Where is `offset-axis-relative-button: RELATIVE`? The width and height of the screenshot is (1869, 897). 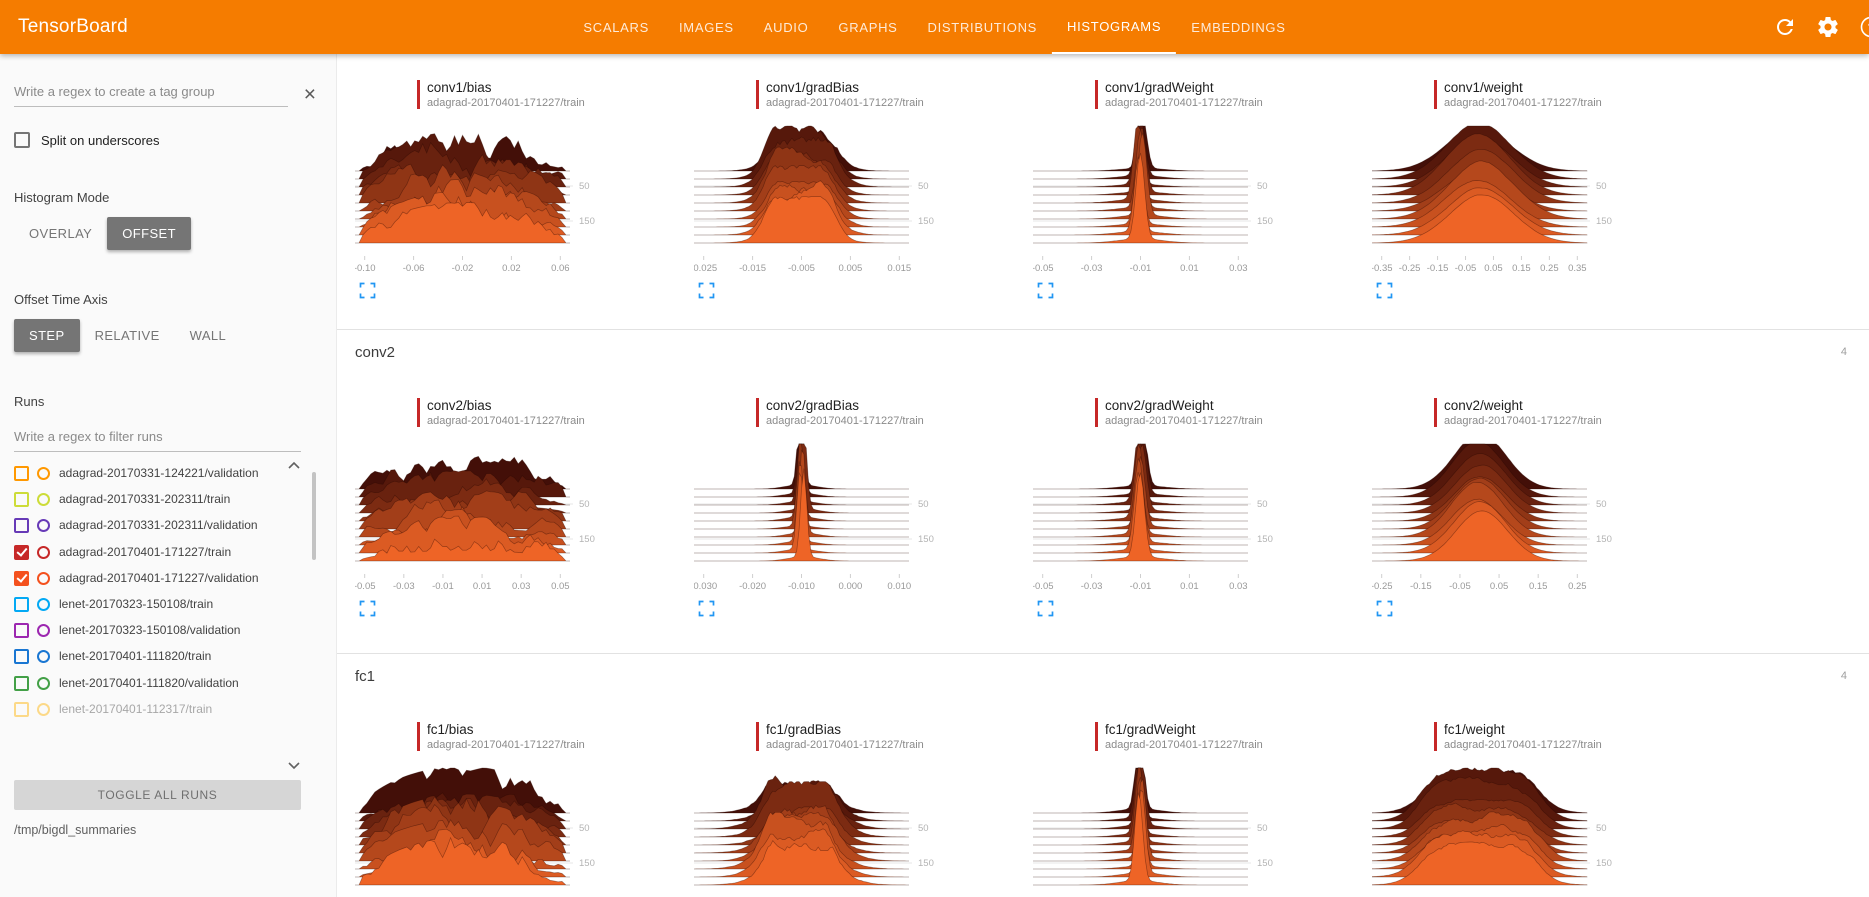 offset-axis-relative-button: RELATIVE is located at coordinates (127, 335).